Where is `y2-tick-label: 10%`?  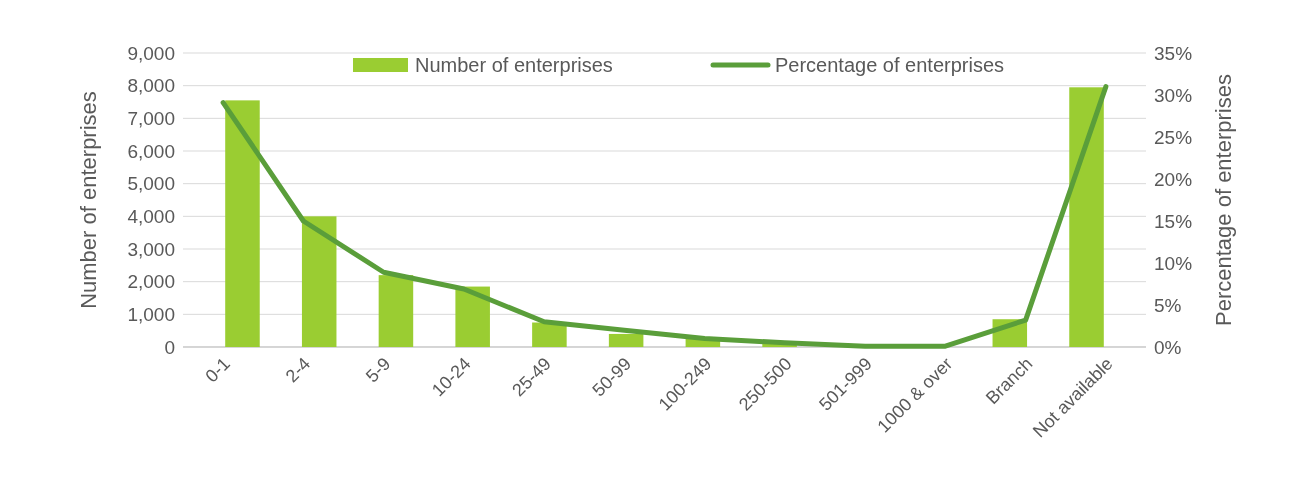 y2-tick-label: 10% is located at coordinates (1173, 263).